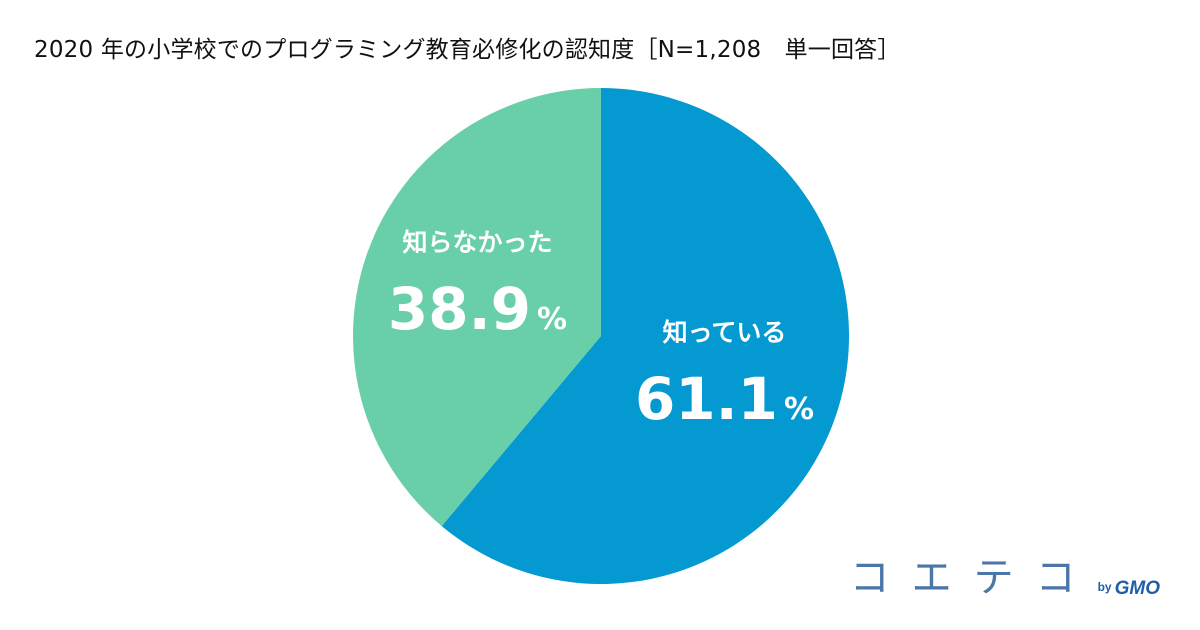 The width and height of the screenshot is (1200, 630). I want to click on pie-labels: 知っている 61.1 % 知らなかった 38.9%, so click(601, 330).